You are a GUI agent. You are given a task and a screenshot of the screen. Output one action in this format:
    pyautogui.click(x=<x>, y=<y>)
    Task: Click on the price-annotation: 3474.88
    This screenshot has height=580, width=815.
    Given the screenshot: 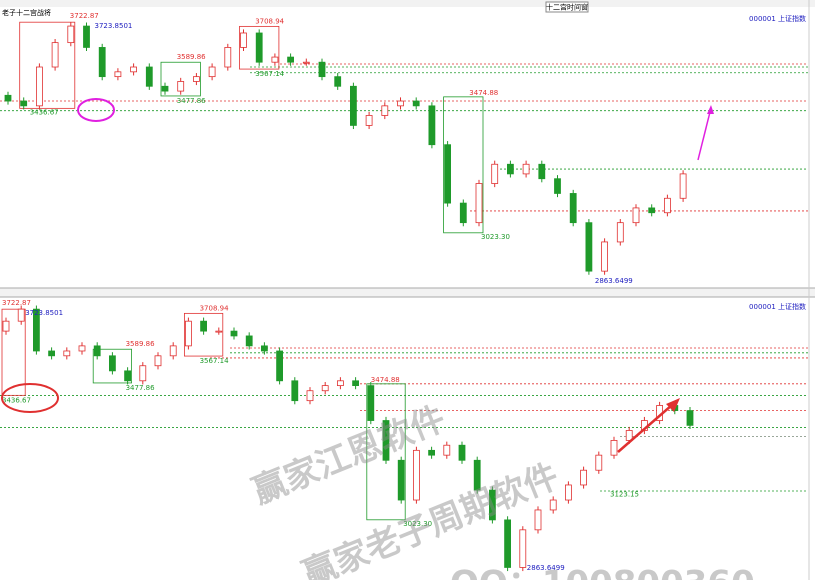 What is the action you would take?
    pyautogui.click(x=483, y=93)
    